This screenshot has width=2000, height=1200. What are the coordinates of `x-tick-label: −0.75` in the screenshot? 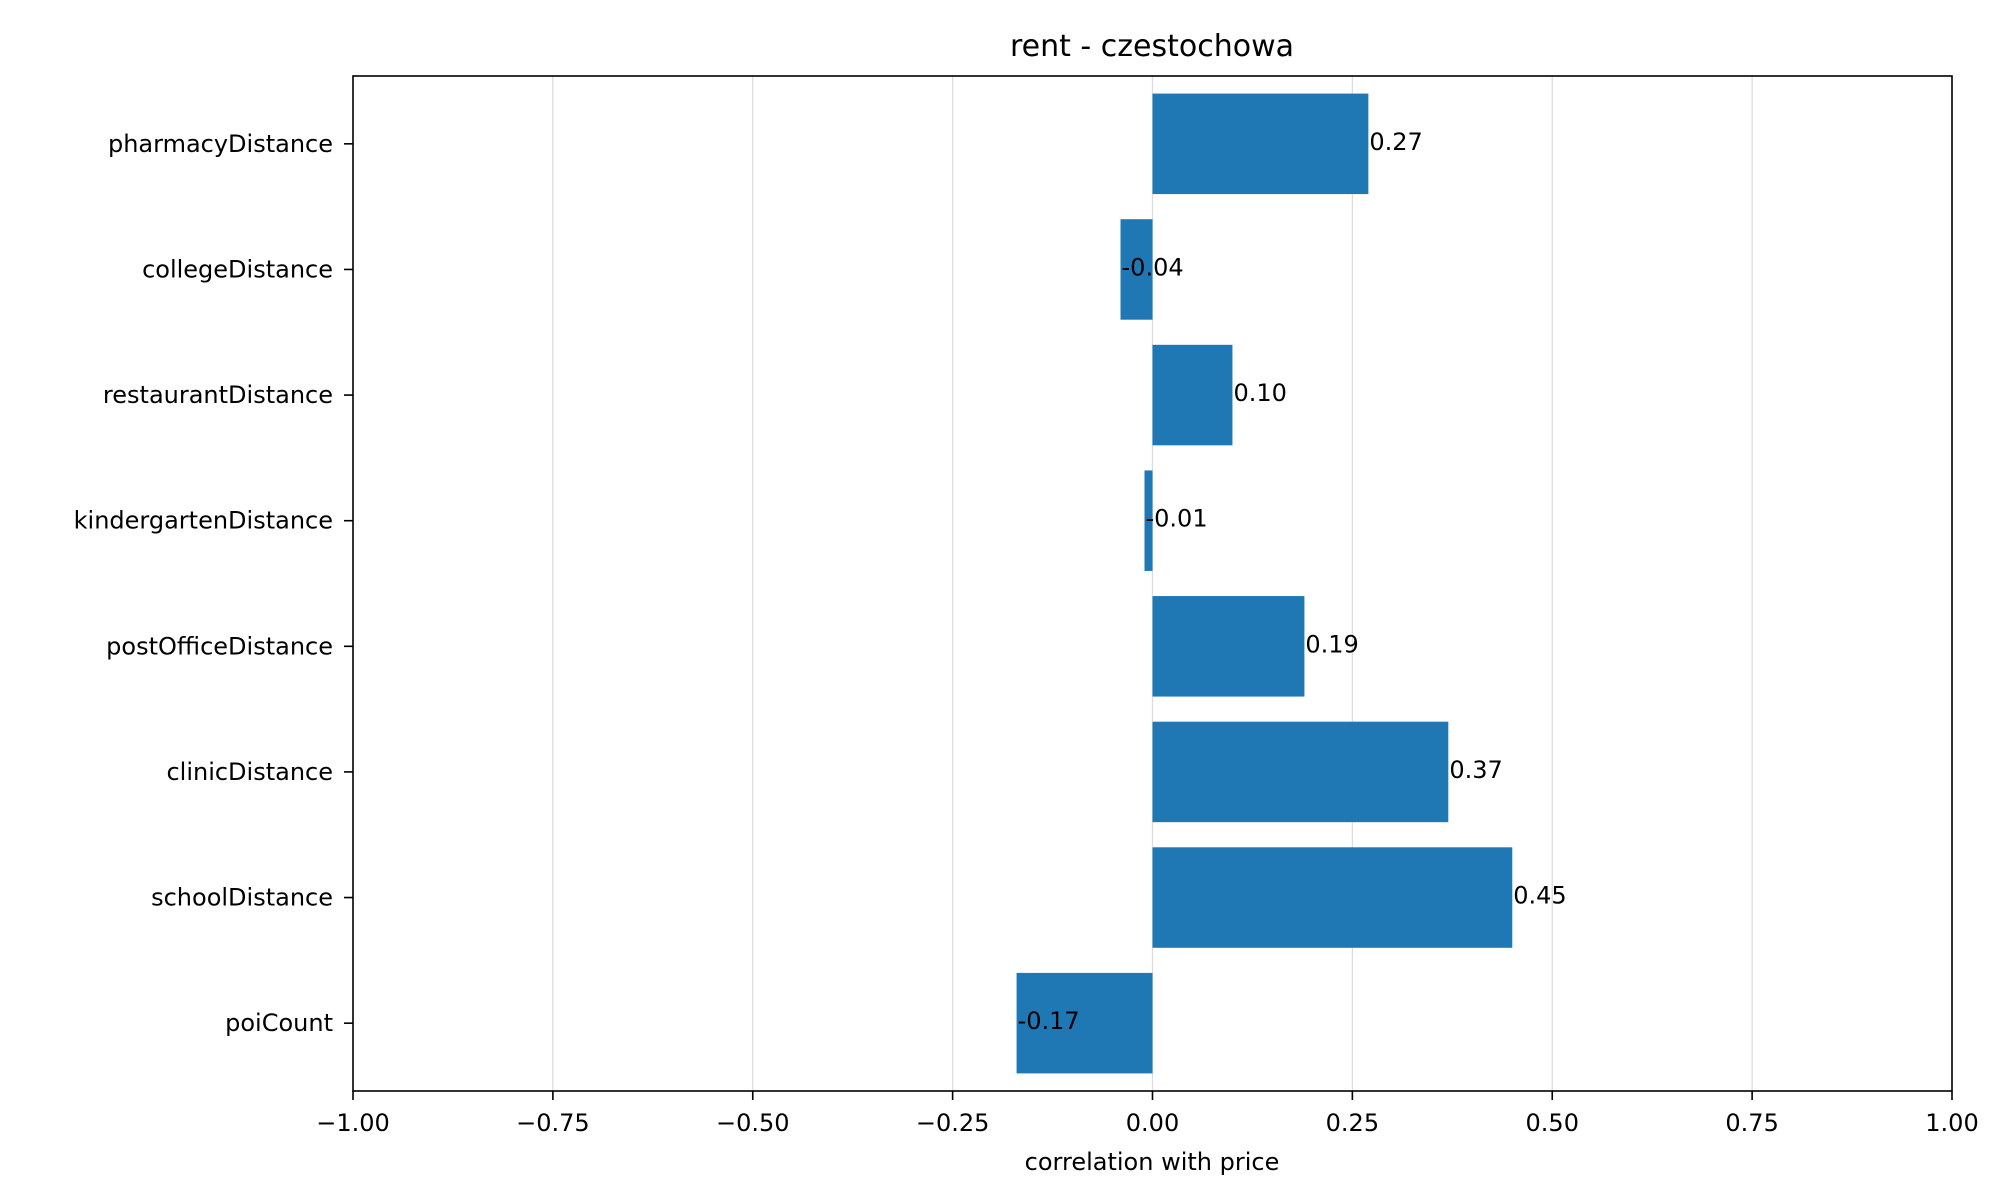 It's located at (553, 1123).